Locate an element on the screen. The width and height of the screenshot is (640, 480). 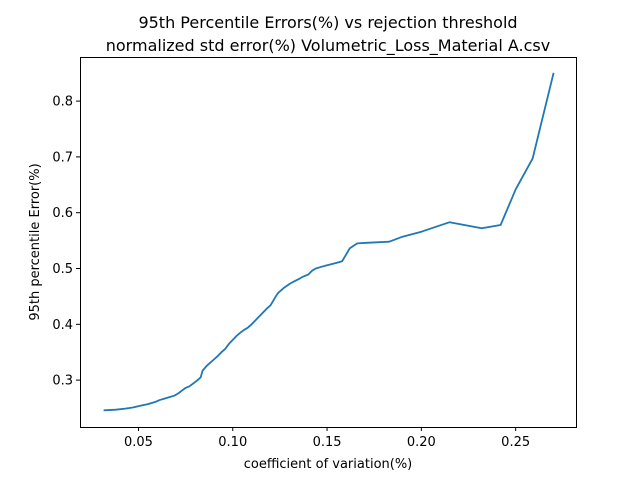
y-tick-label: 0.8 is located at coordinates (62, 102).